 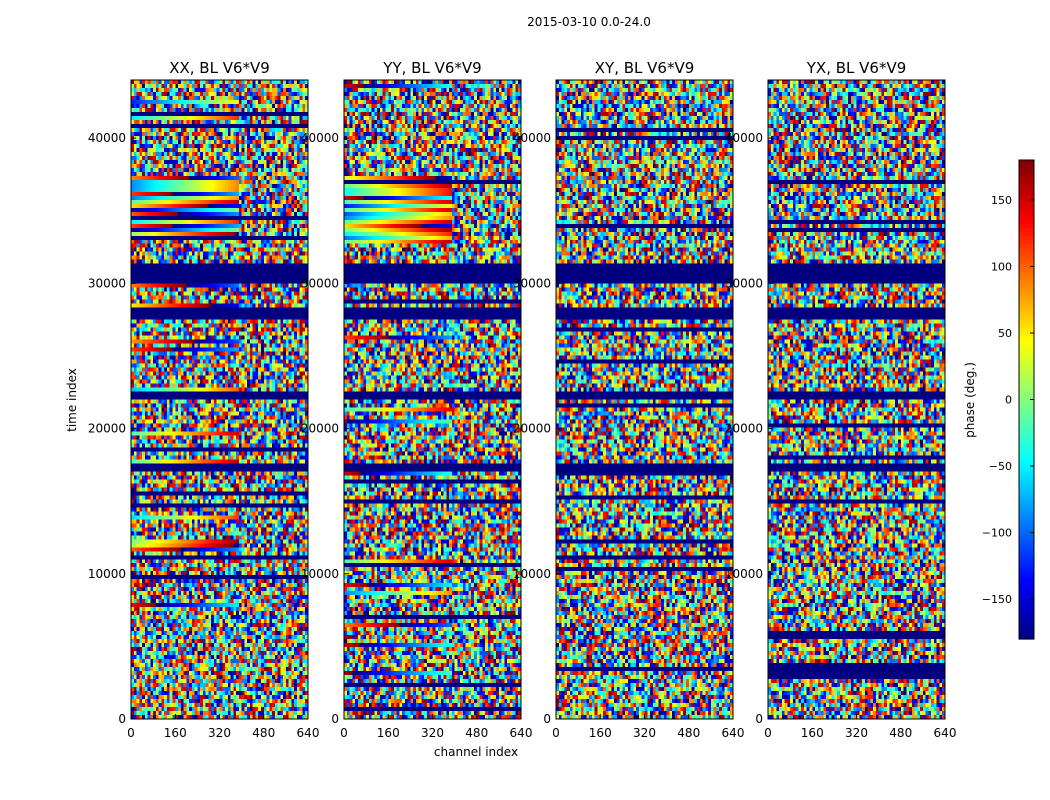 I want to click on y-axis-label: time index, so click(x=72, y=400).